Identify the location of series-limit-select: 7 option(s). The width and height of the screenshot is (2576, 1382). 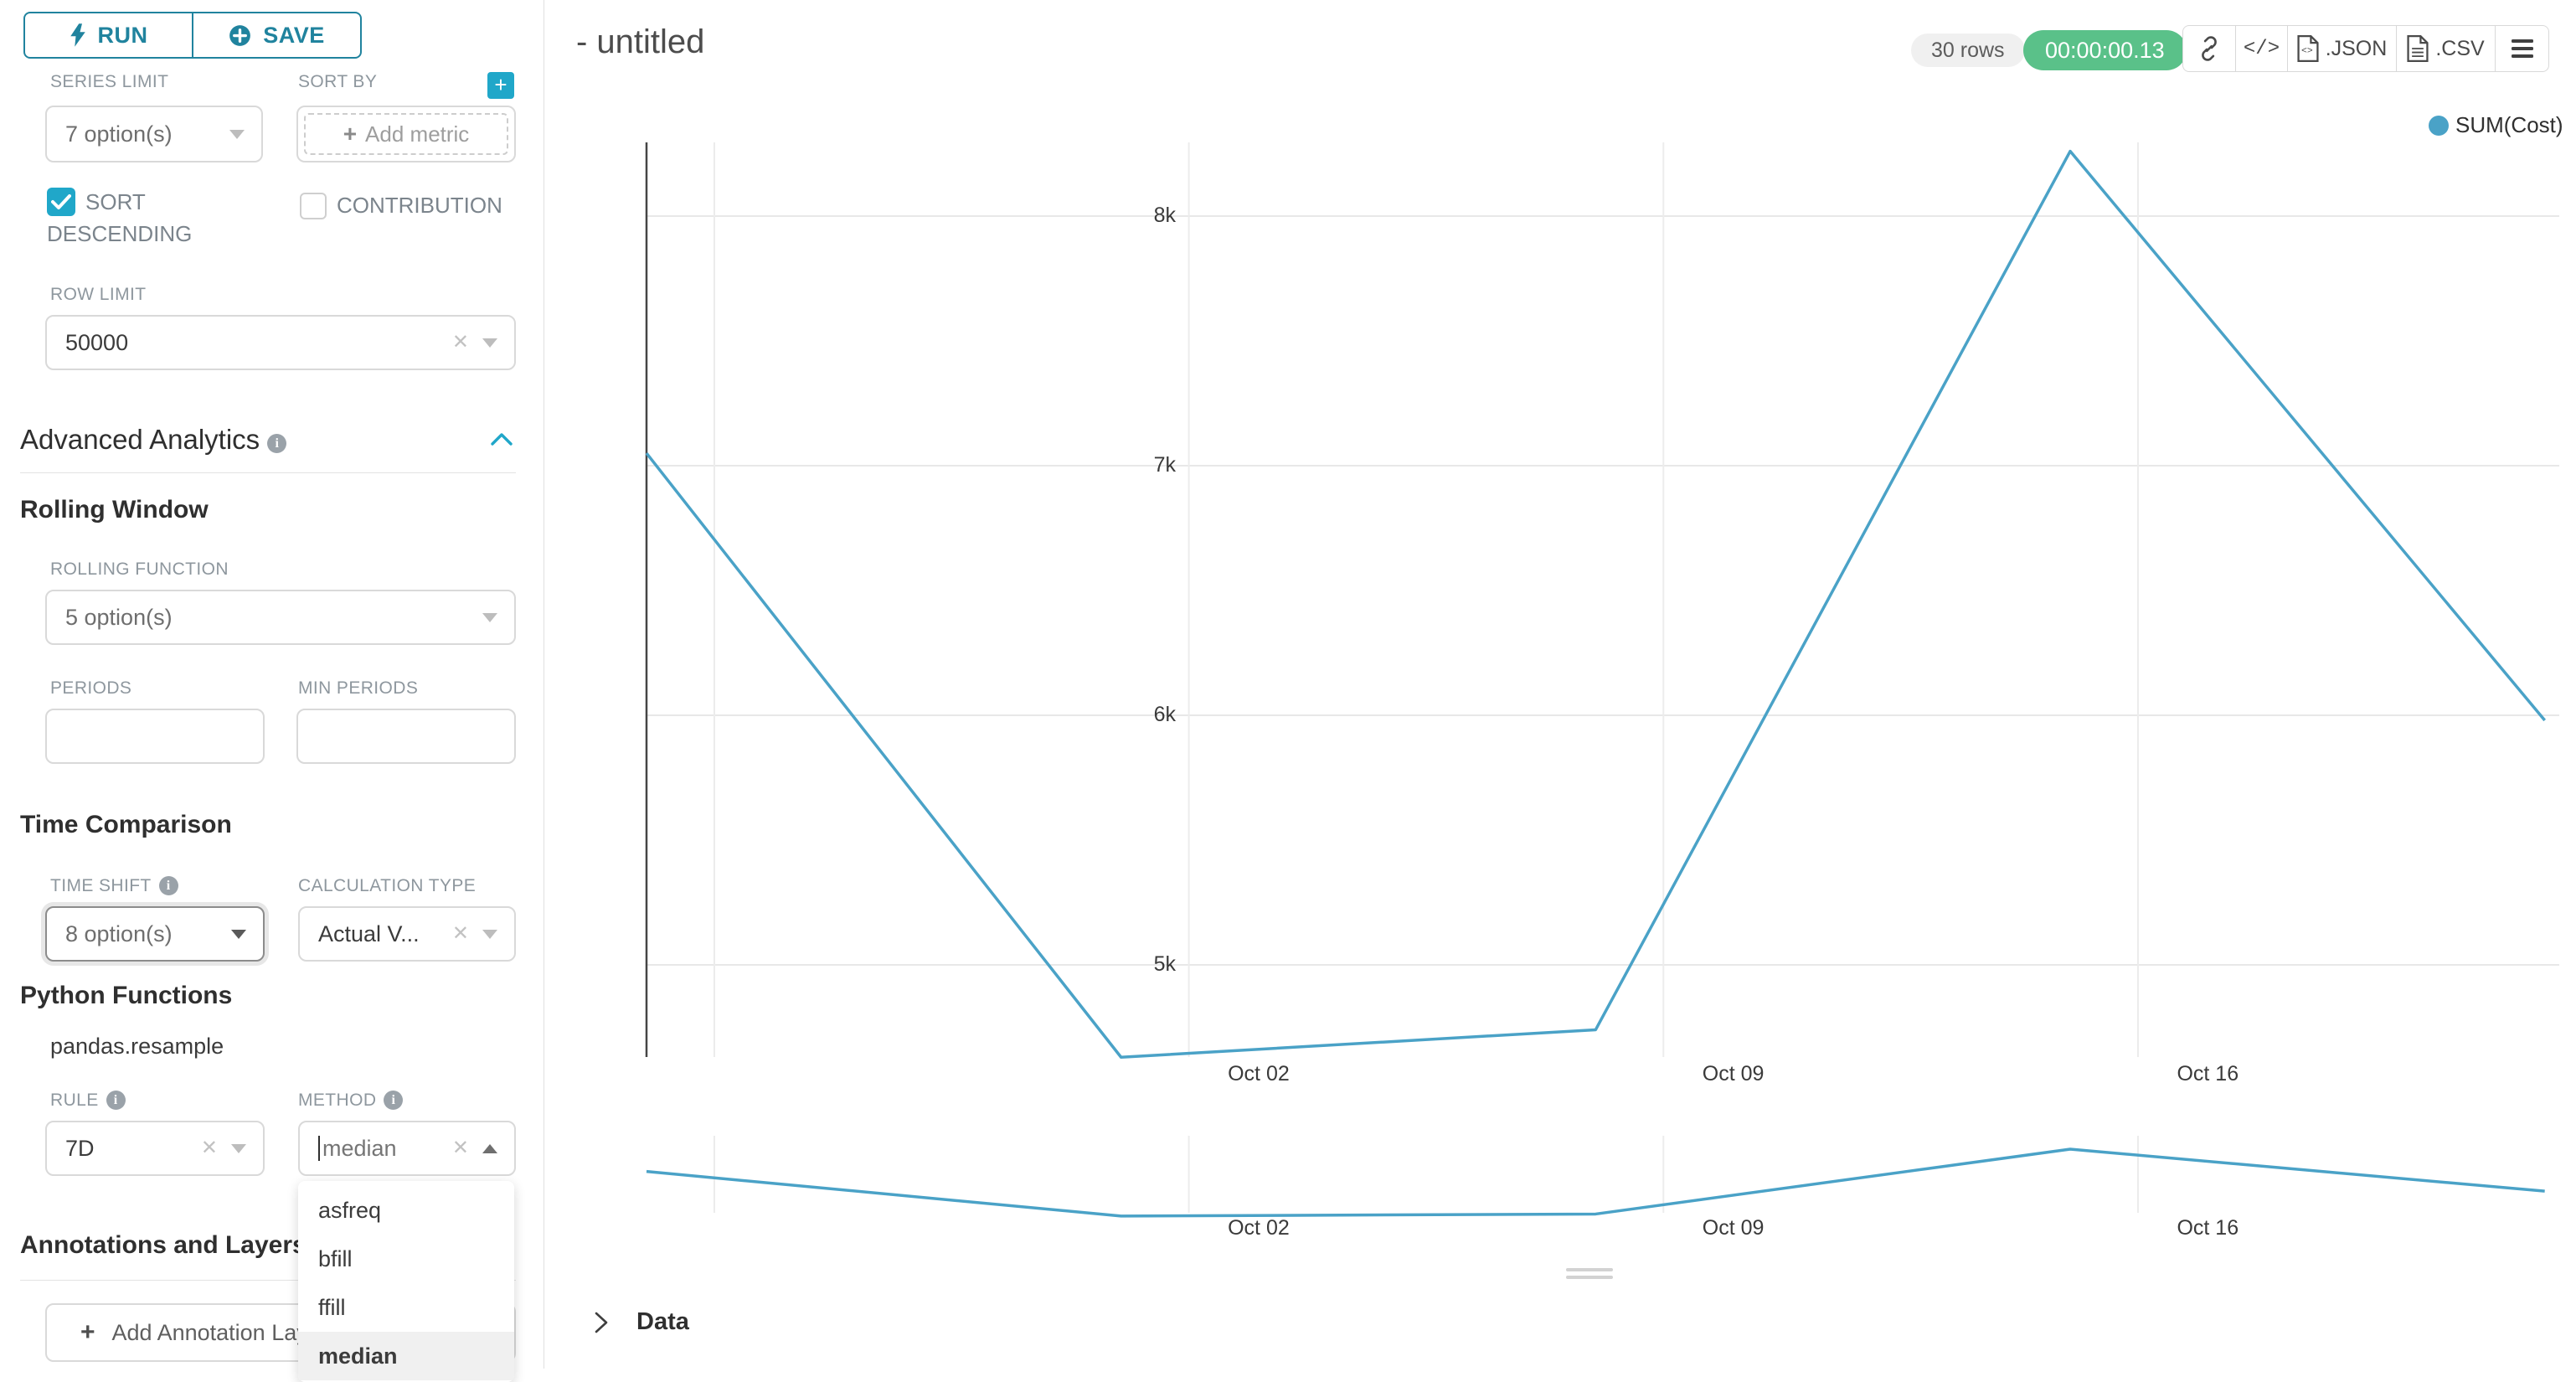
(154, 134).